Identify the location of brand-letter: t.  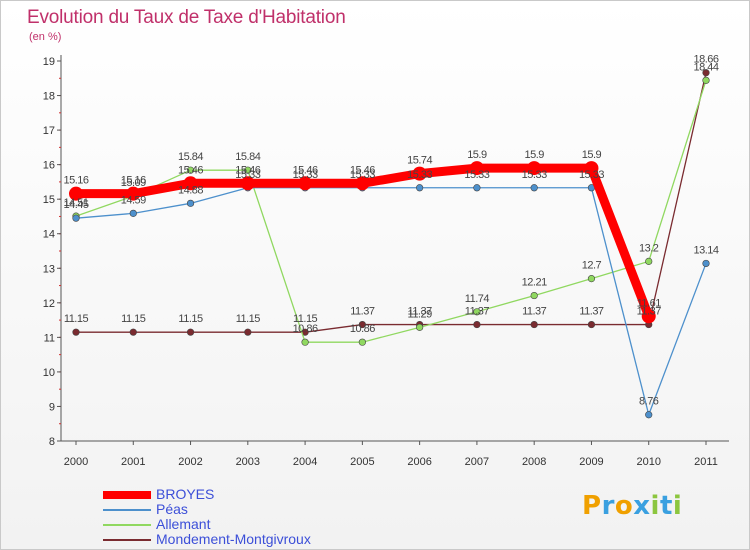
(666, 506).